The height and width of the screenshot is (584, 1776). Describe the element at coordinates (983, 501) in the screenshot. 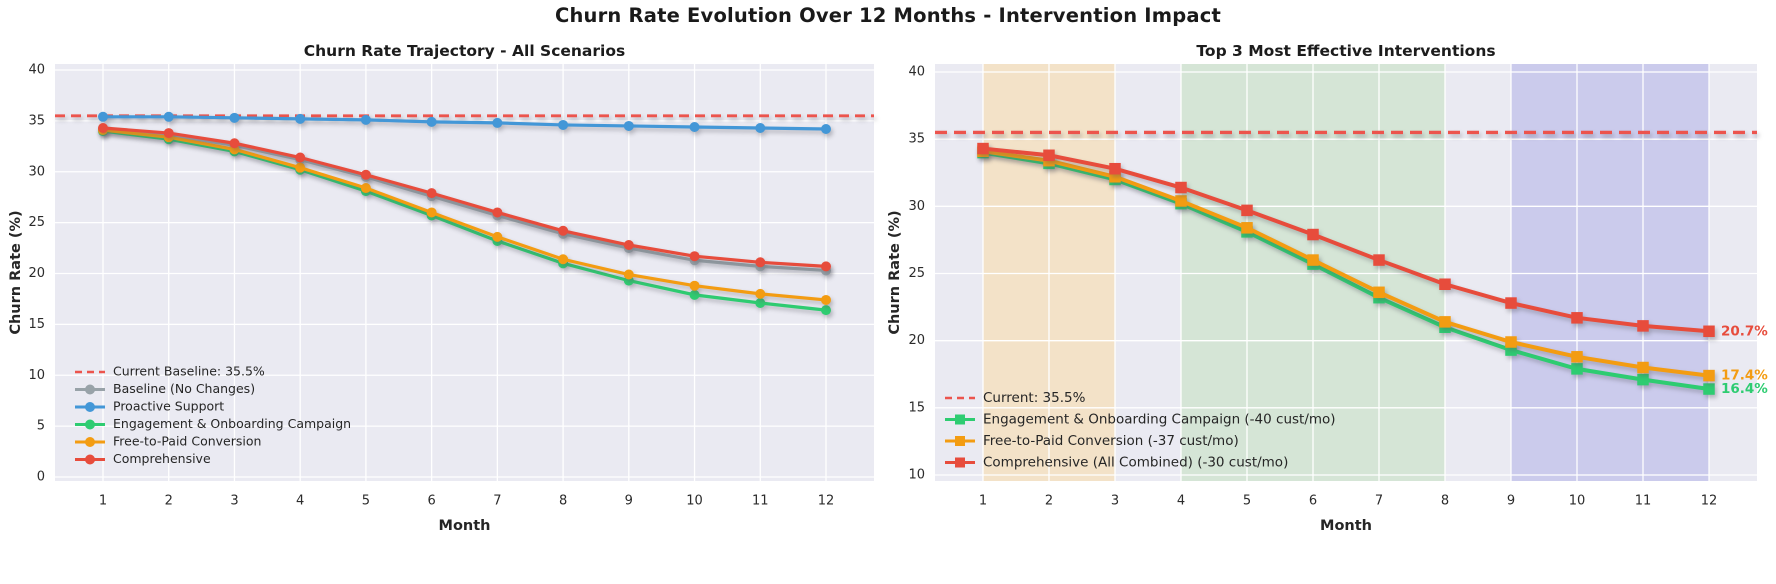

I see `x-tick-label: 1` at that location.